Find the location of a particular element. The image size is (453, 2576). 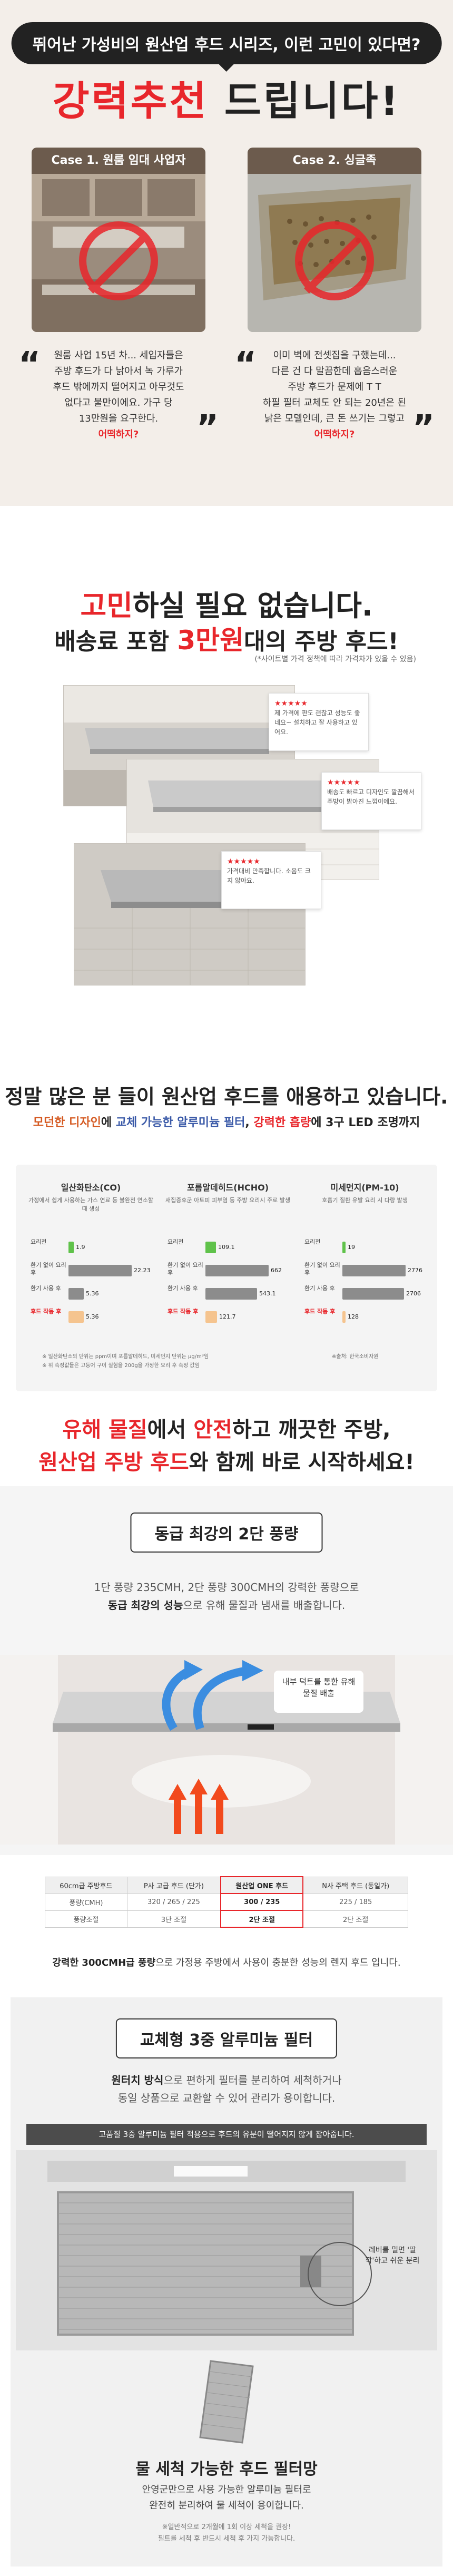

review-text: 제 가격에 판도 괜찮고 성능도 좋네요~ 설치하고 잘 사용하고 있어요. is located at coordinates (317, 722).